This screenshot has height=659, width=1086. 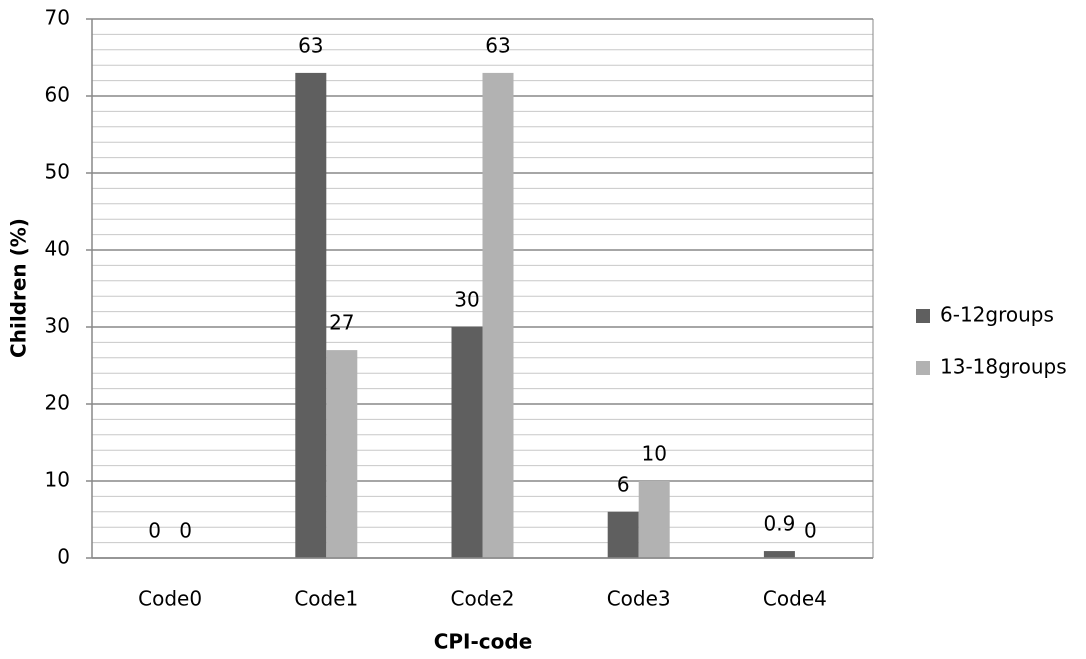 I want to click on x-tick-label: Code0, so click(x=170, y=599).